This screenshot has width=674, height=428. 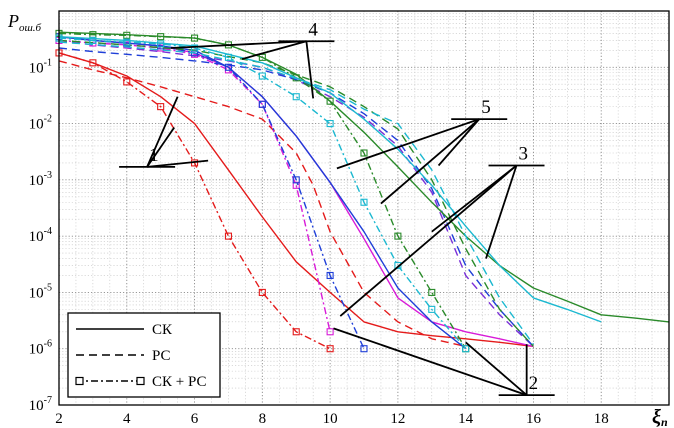 What do you see at coordinates (486, 107) in the screenshot?
I see `curve-group-number: 5` at bounding box center [486, 107].